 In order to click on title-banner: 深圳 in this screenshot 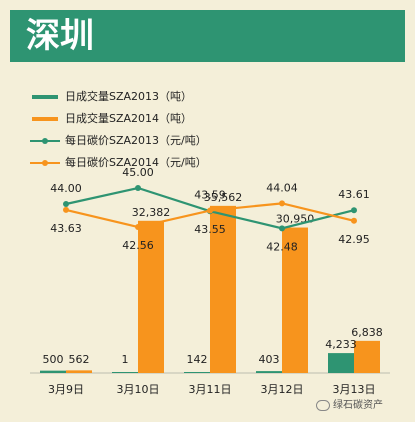, I will do `click(207, 36)`.